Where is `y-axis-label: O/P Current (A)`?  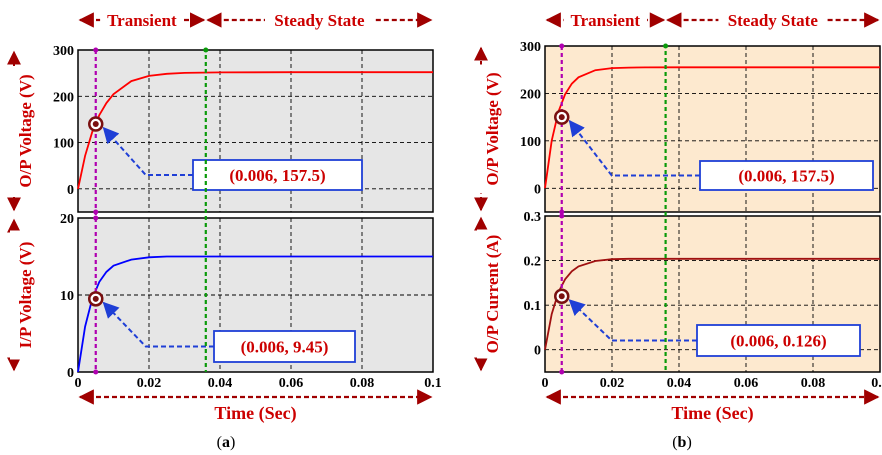 y-axis-label: O/P Current (A) is located at coordinates (492, 294).